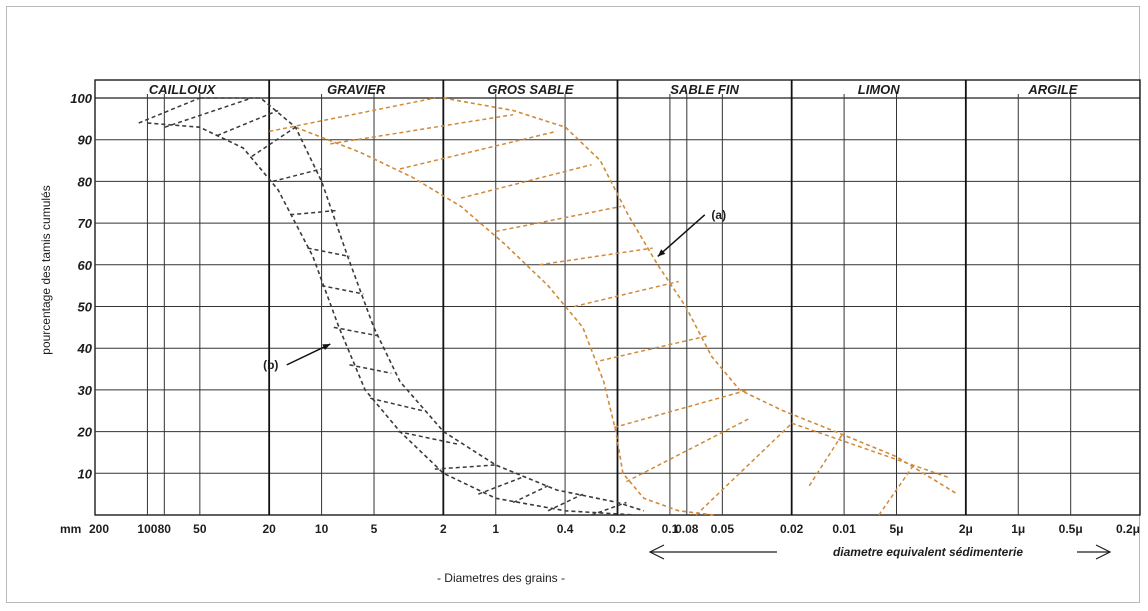 Image resolution: width=1148 pixels, height=611 pixels. I want to click on y-tick-labels: 10 20 30 40 50 60 70 80 90 100, so click(81, 286).